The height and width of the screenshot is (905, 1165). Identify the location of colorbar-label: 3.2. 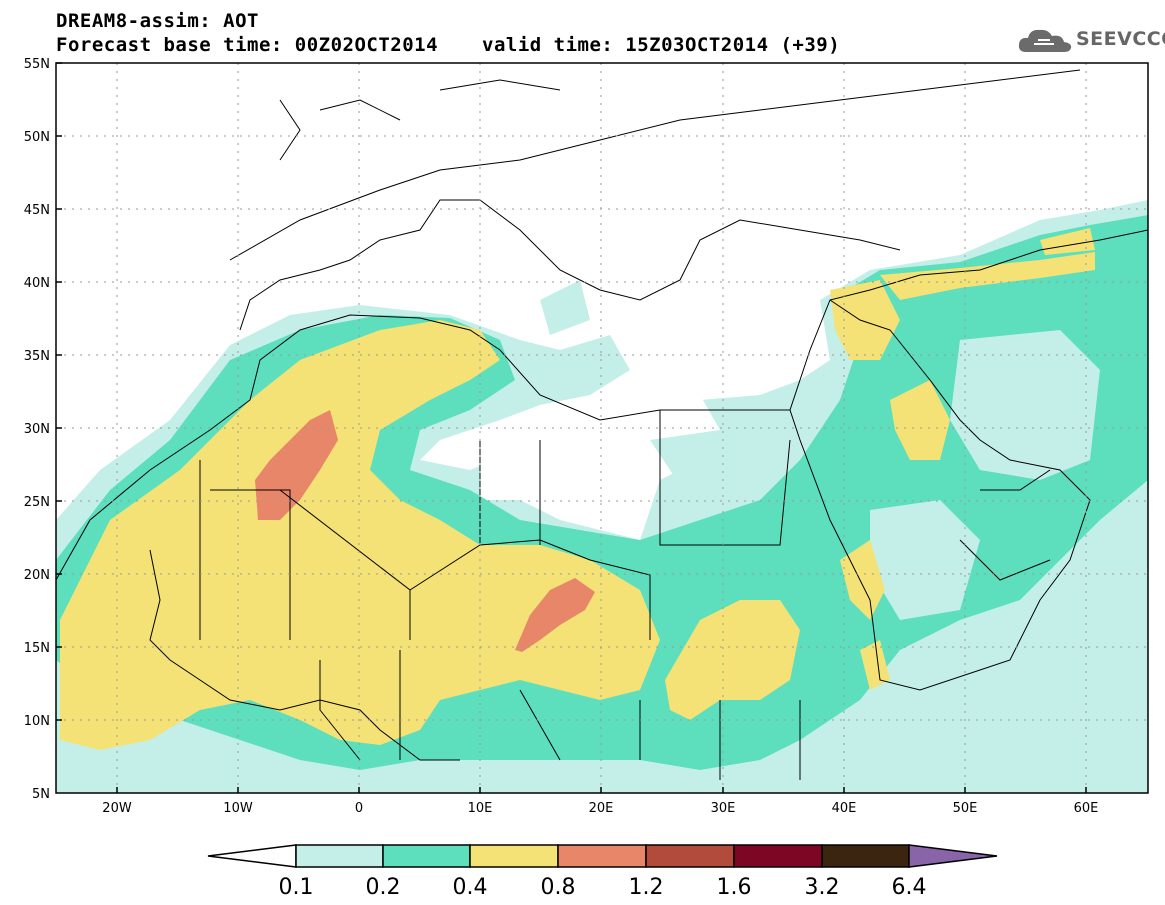
(822, 887).